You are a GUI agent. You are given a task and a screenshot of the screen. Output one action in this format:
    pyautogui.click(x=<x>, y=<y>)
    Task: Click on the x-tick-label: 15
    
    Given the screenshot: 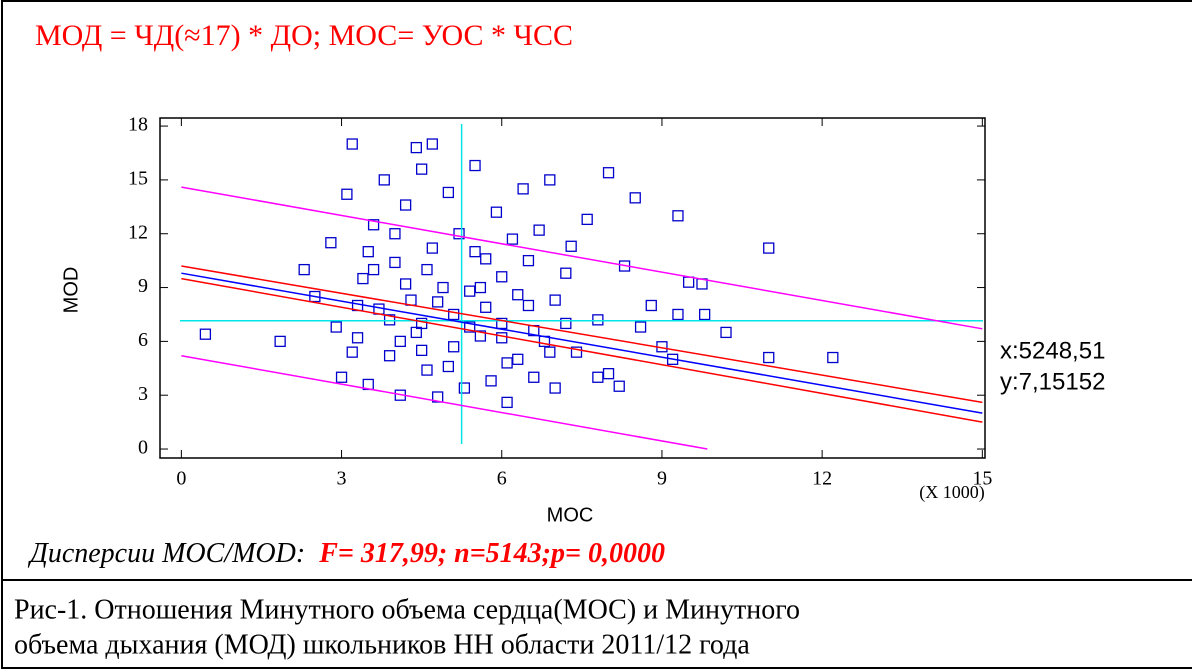 What is the action you would take?
    pyautogui.click(x=982, y=479)
    